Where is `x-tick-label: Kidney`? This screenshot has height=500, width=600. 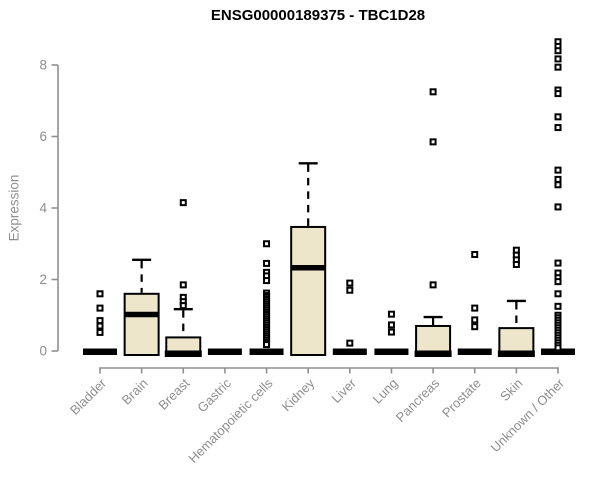
x-tick-label: Kidney is located at coordinates (298, 394).